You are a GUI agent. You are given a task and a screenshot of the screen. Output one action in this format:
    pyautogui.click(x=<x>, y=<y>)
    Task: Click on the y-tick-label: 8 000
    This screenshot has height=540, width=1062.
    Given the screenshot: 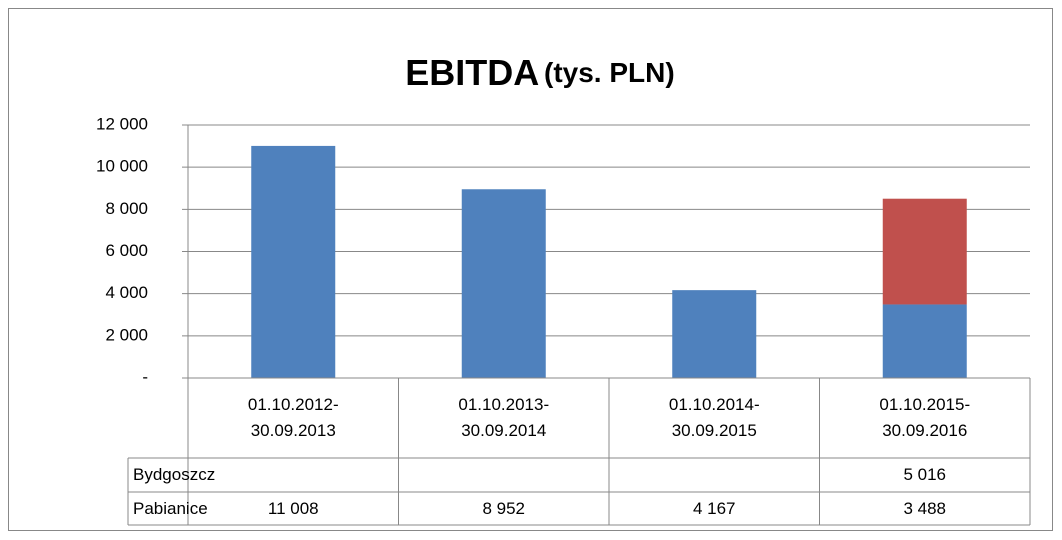 What is the action you would take?
    pyautogui.click(x=126, y=208)
    